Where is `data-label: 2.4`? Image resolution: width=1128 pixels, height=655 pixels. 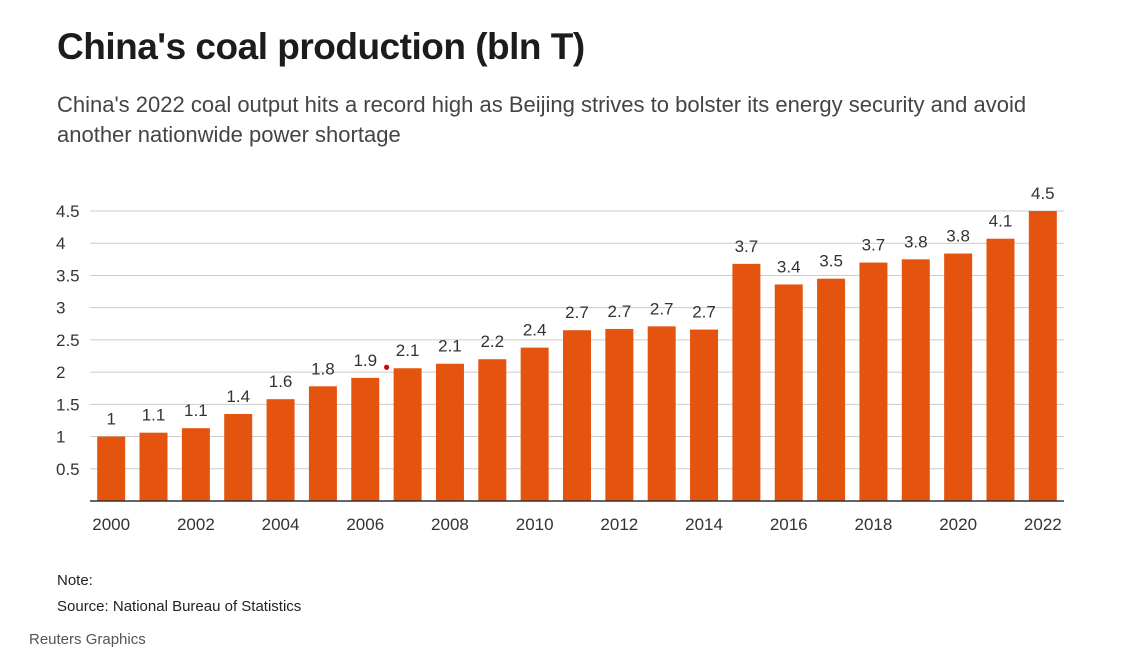
data-label: 2.4 is located at coordinates (535, 330).